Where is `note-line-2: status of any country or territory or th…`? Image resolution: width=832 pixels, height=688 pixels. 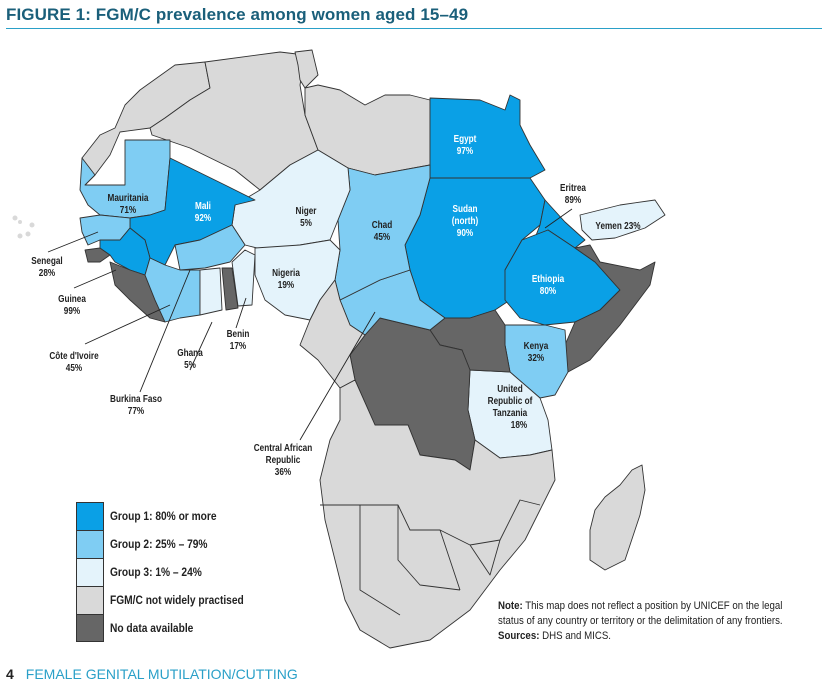 note-line-2: status of any country or territory or th… is located at coordinates (640, 621).